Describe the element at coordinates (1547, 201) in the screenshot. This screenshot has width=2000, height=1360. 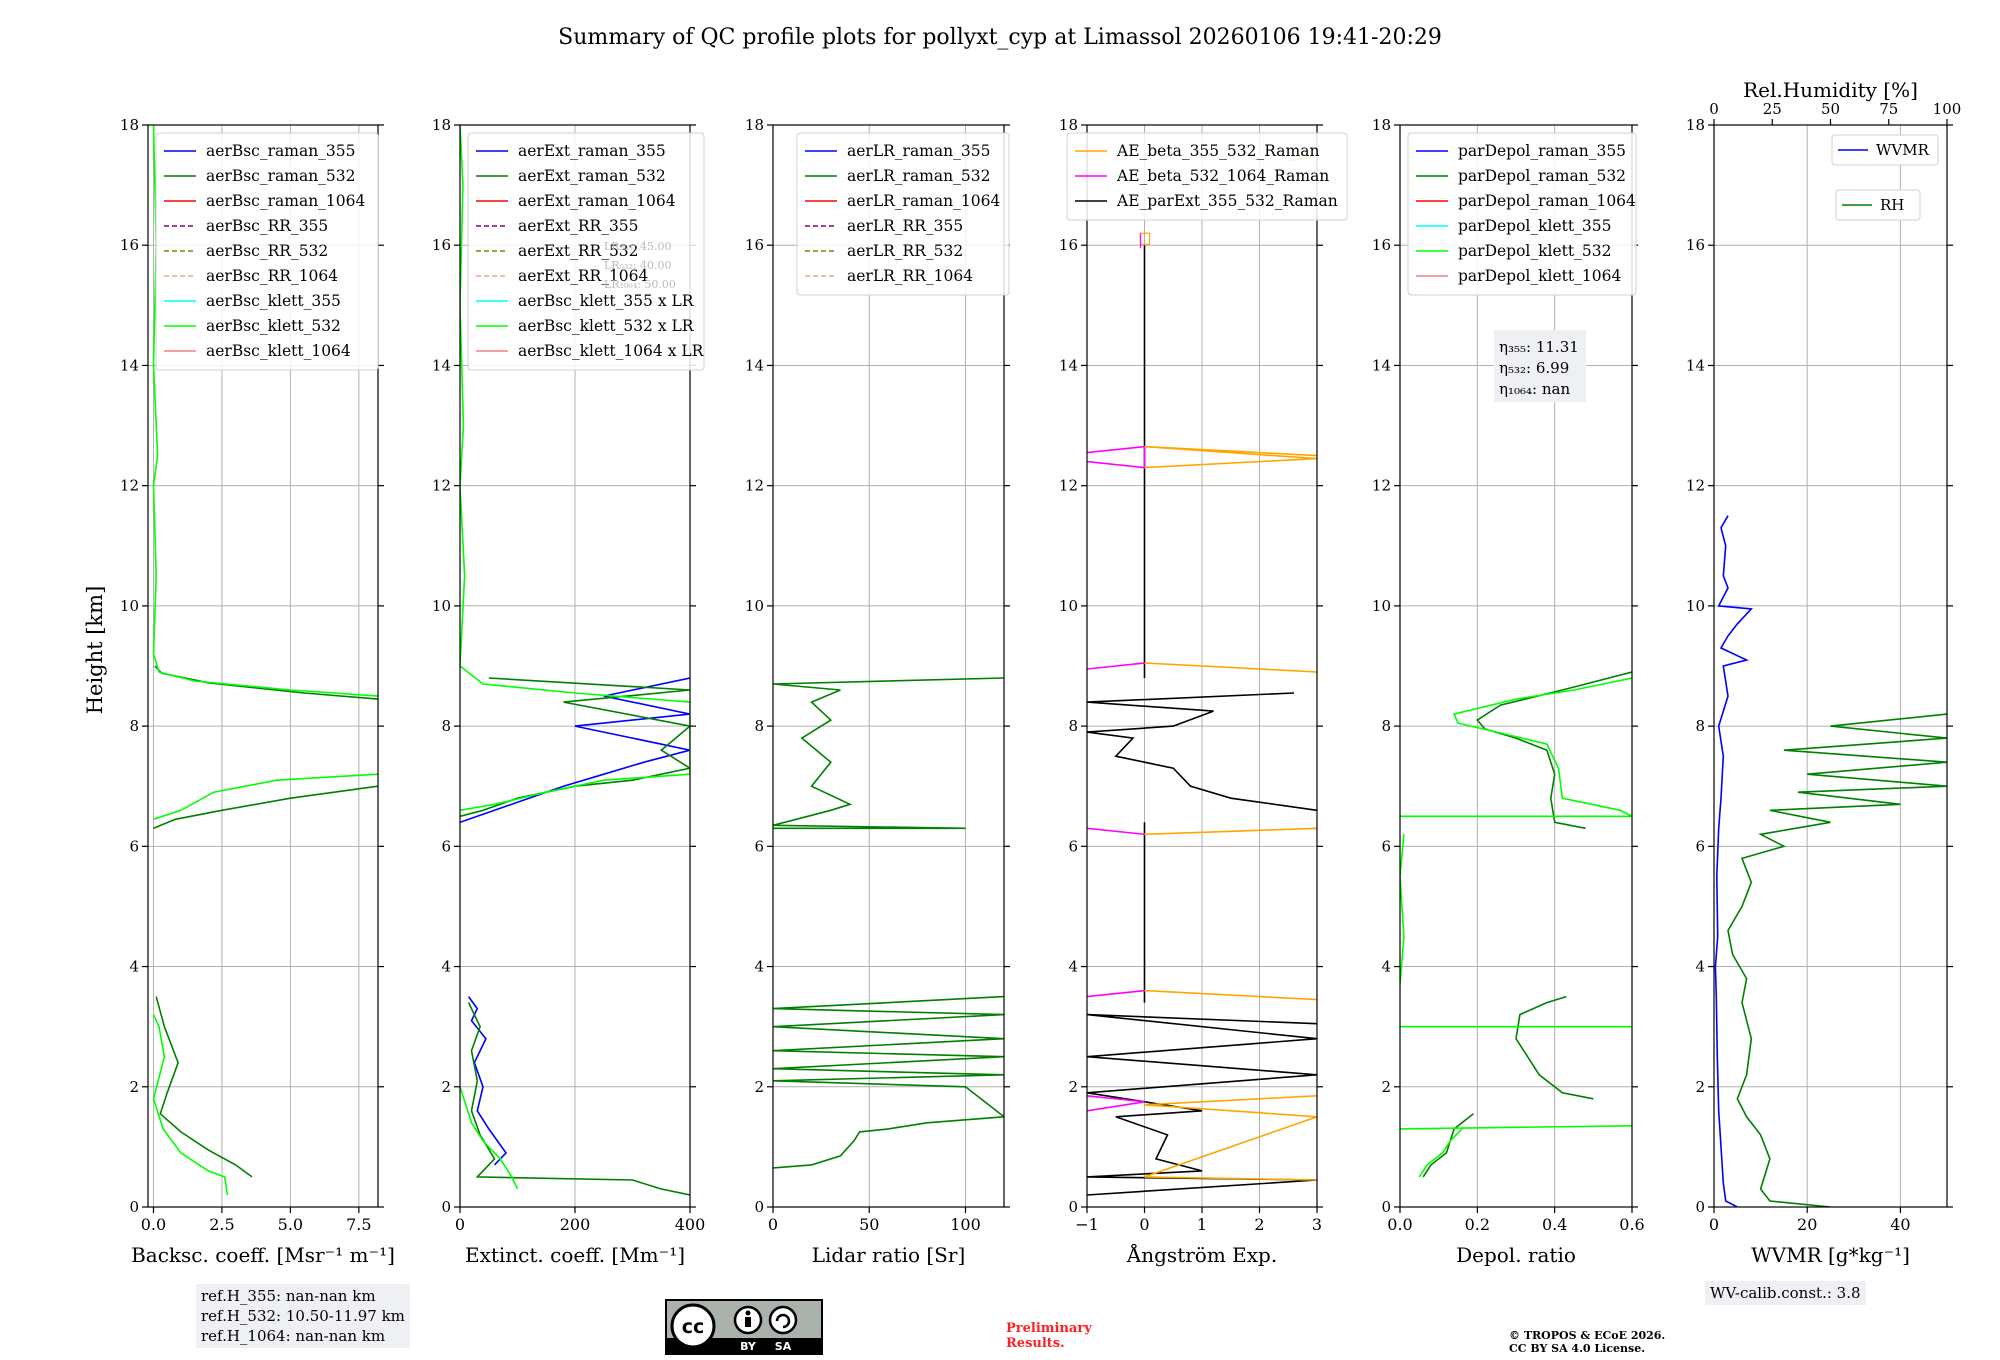
I see `legend-label: parDepol_raman_1064` at that location.